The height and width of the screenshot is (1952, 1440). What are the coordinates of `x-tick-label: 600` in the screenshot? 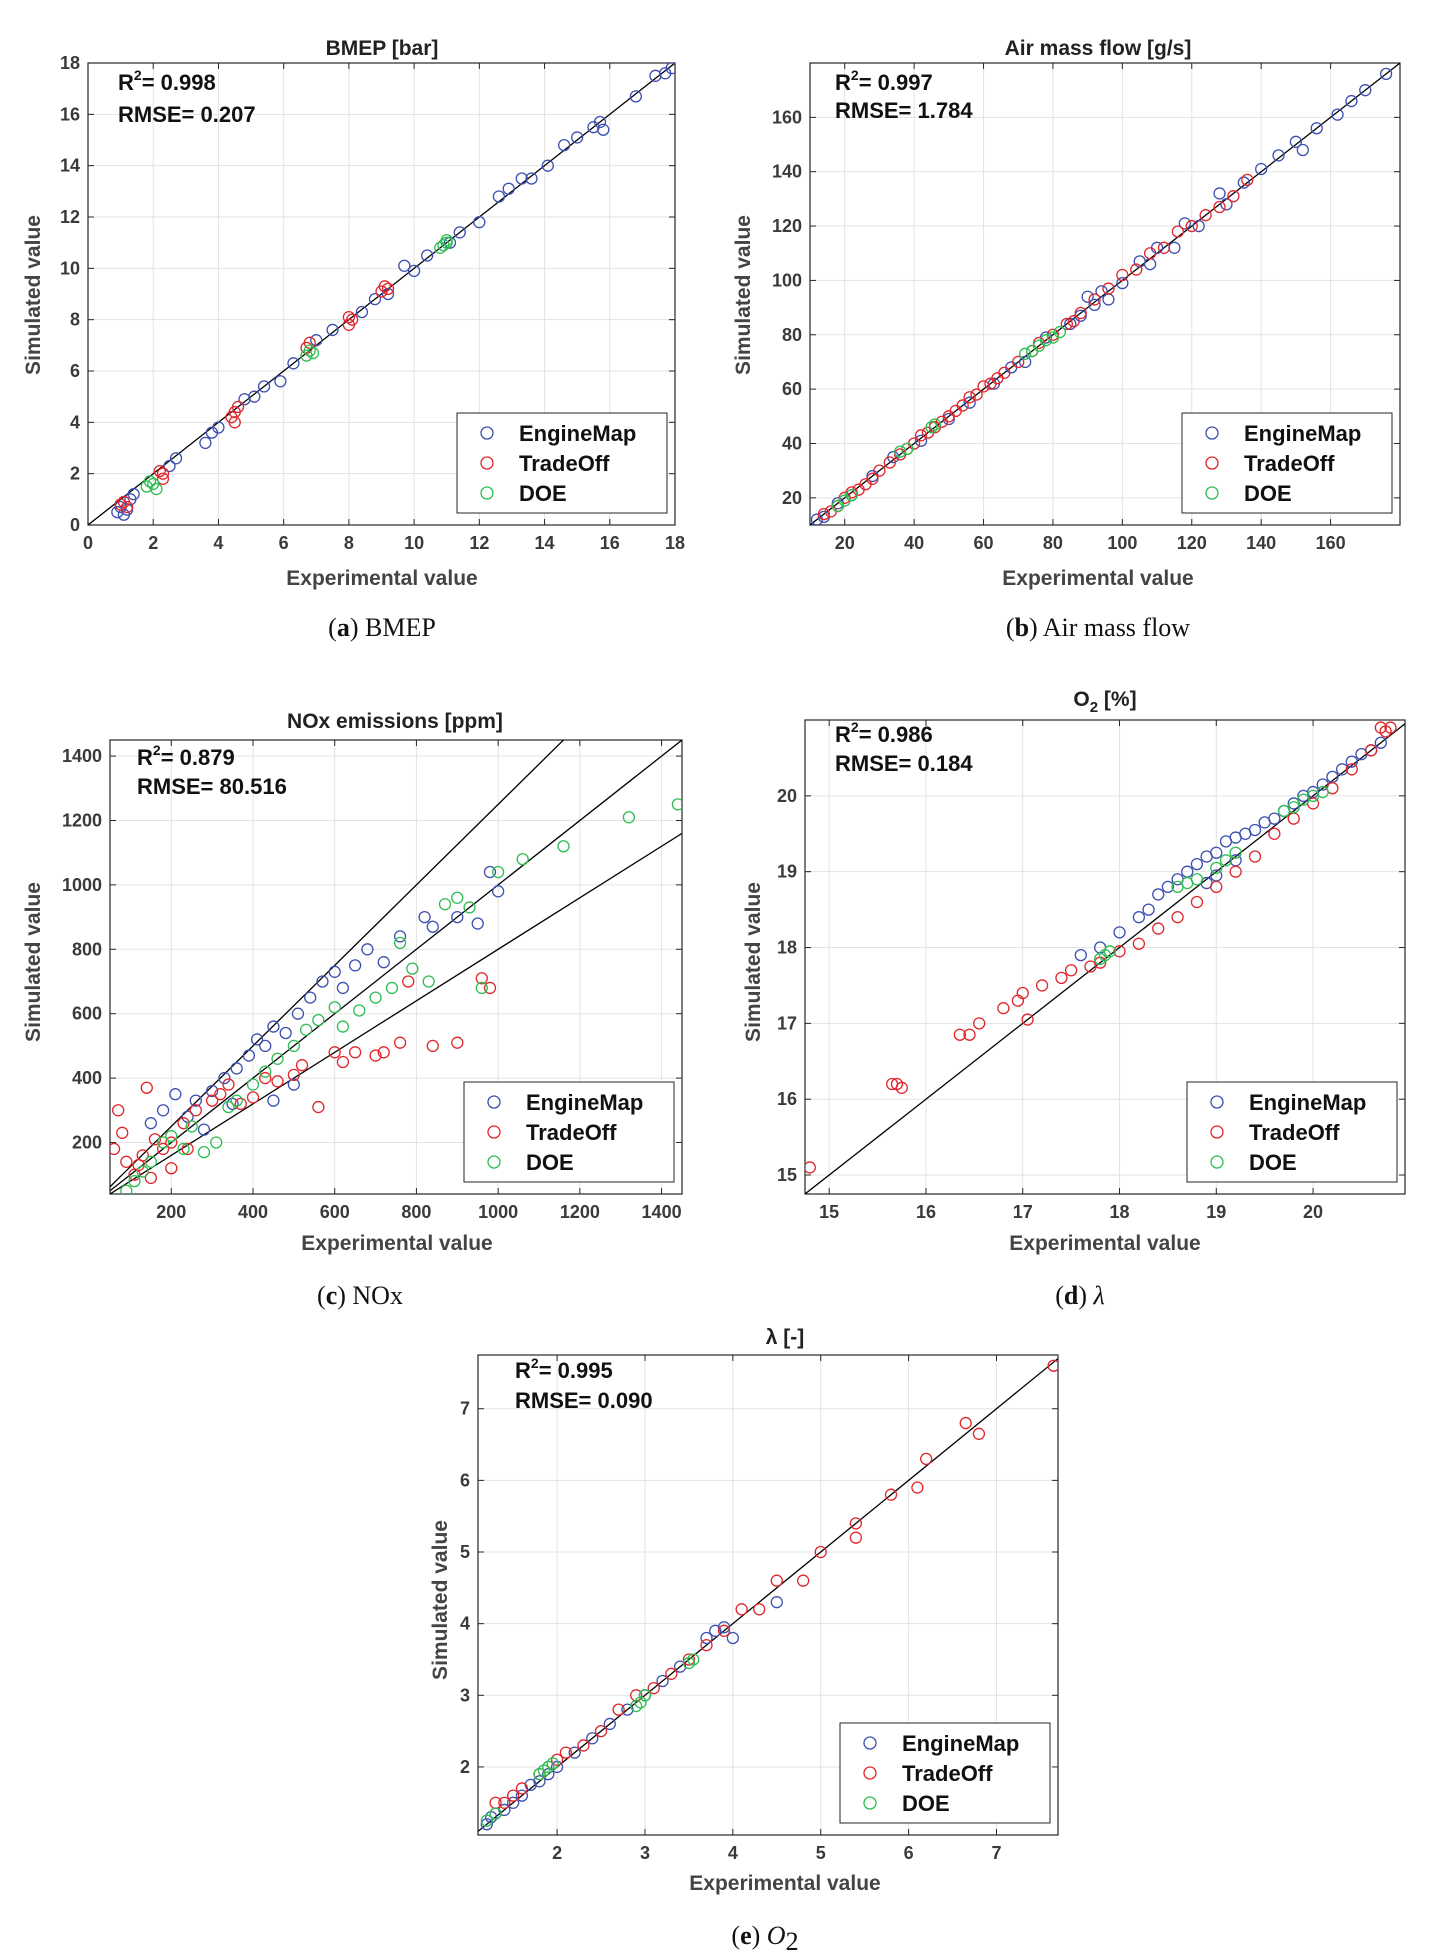 It's located at (335, 1212).